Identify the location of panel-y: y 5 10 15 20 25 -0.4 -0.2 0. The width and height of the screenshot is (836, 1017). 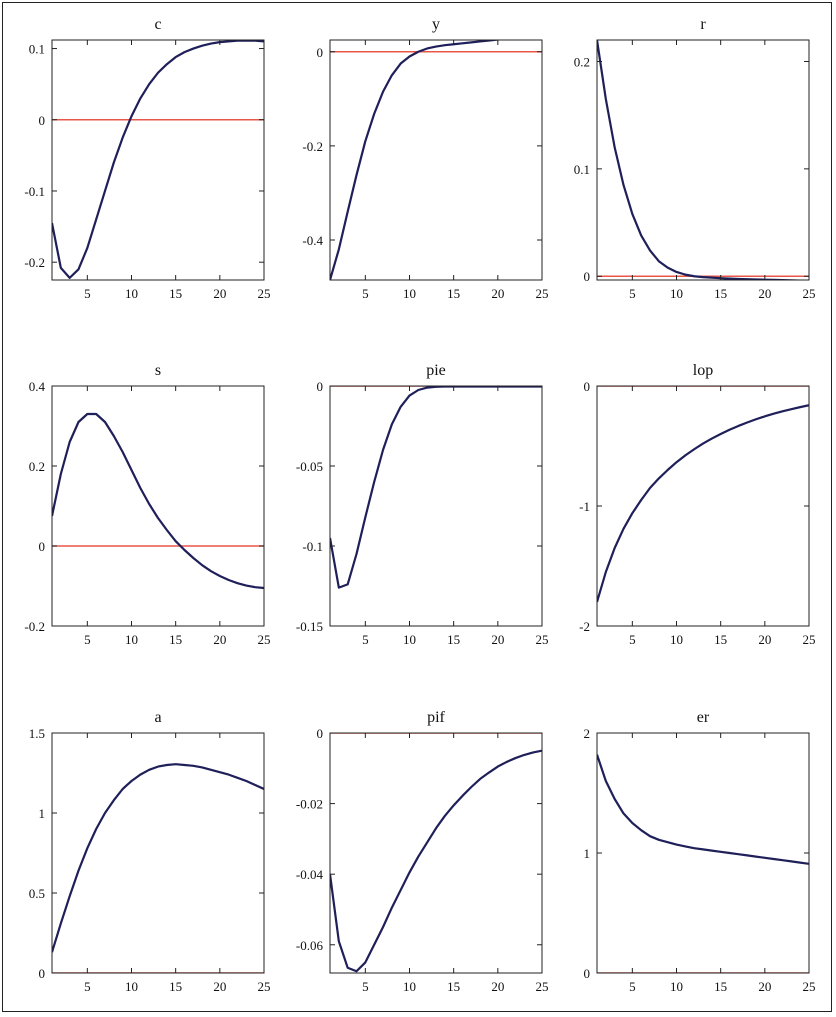
(425, 158).